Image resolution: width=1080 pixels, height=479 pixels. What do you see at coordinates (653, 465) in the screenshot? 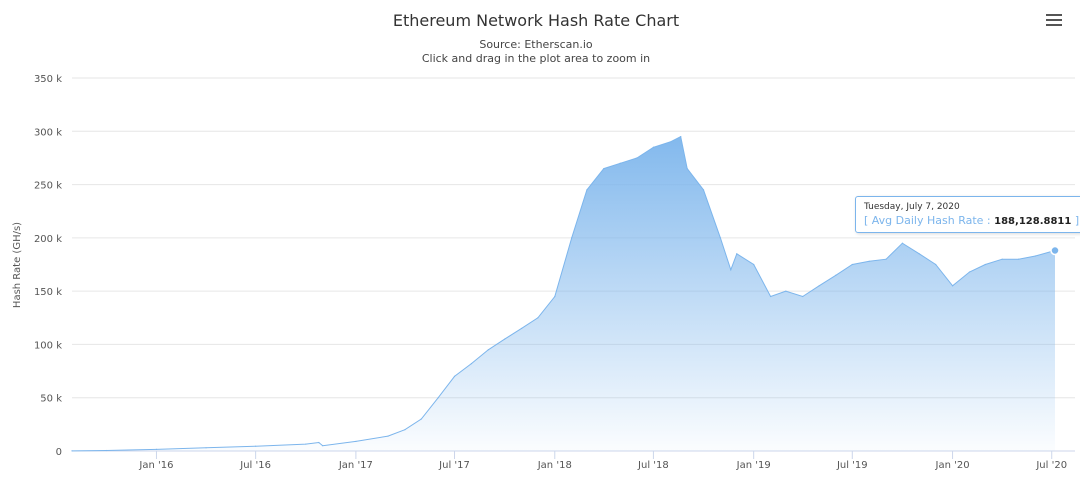
I see `x-tick-label: Jul '18` at bounding box center [653, 465].